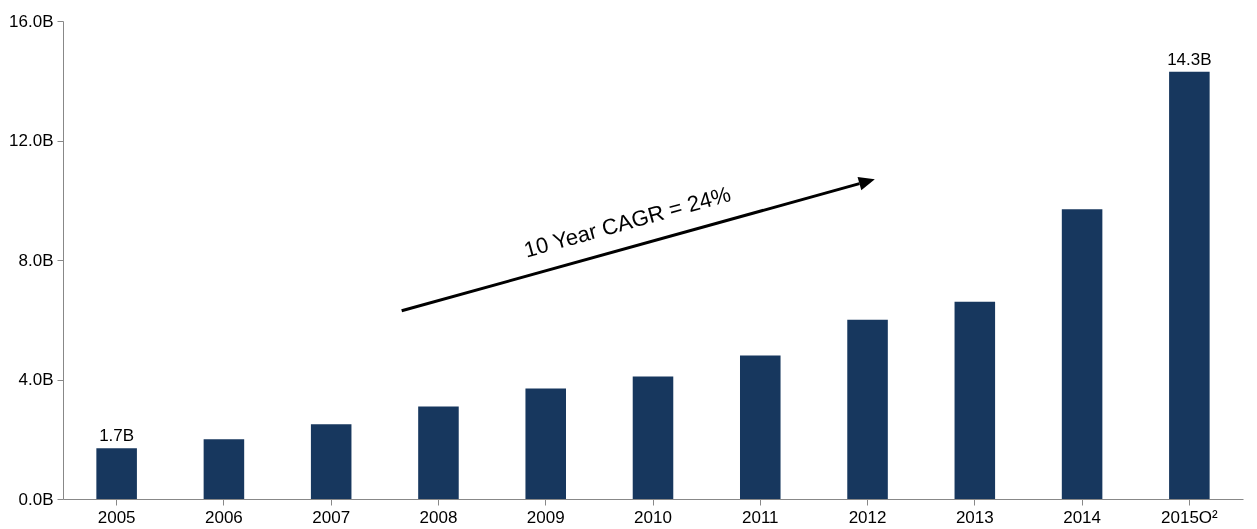  Describe the element at coordinates (224, 517) in the screenshot. I see `x-tick-label: 2006` at that location.